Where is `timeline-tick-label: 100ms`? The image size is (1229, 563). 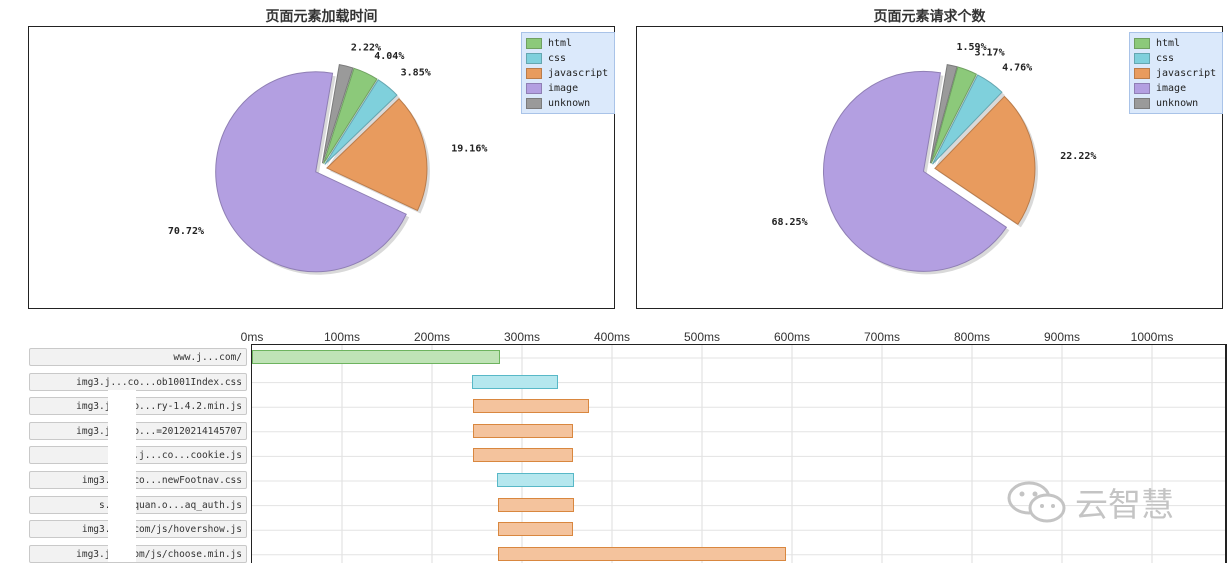 timeline-tick-label: 100ms is located at coordinates (342, 337).